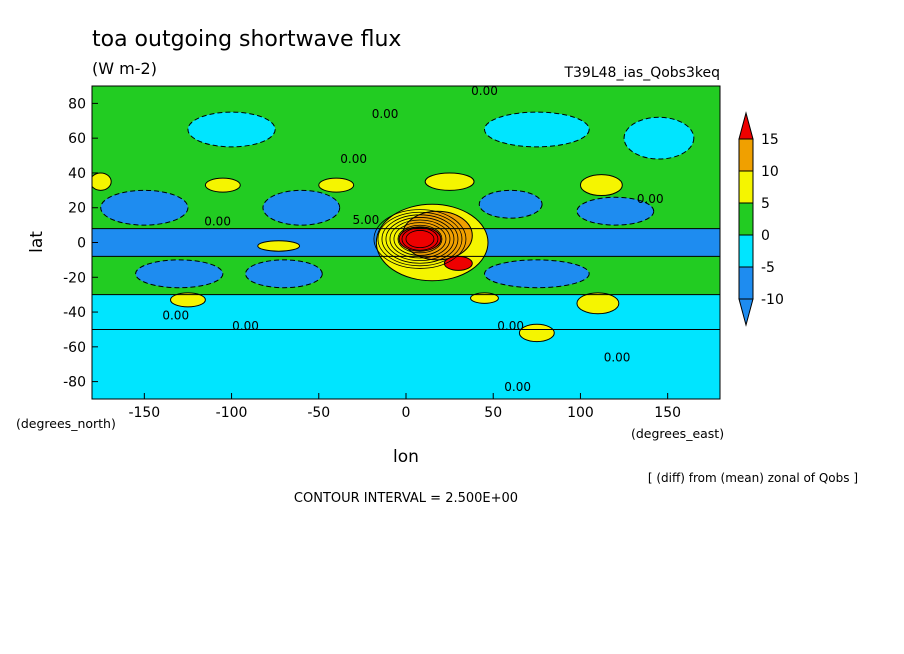 The height and width of the screenshot is (654, 904). What do you see at coordinates (765, 236) in the screenshot?
I see `colorbar-tick-label: 0` at bounding box center [765, 236].